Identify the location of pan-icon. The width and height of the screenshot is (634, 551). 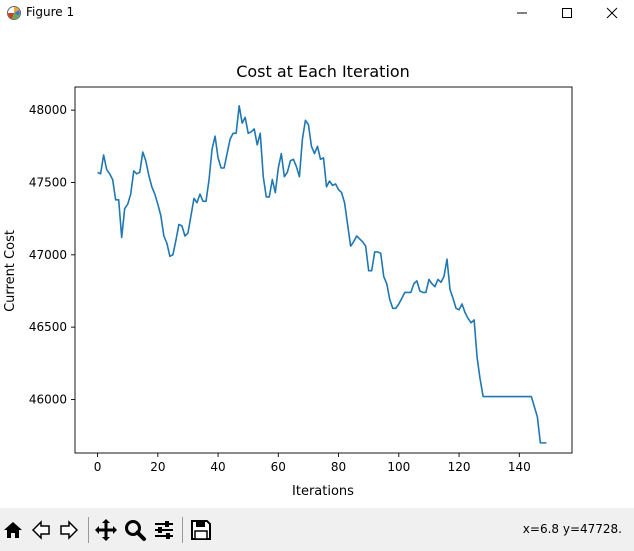
(106, 530).